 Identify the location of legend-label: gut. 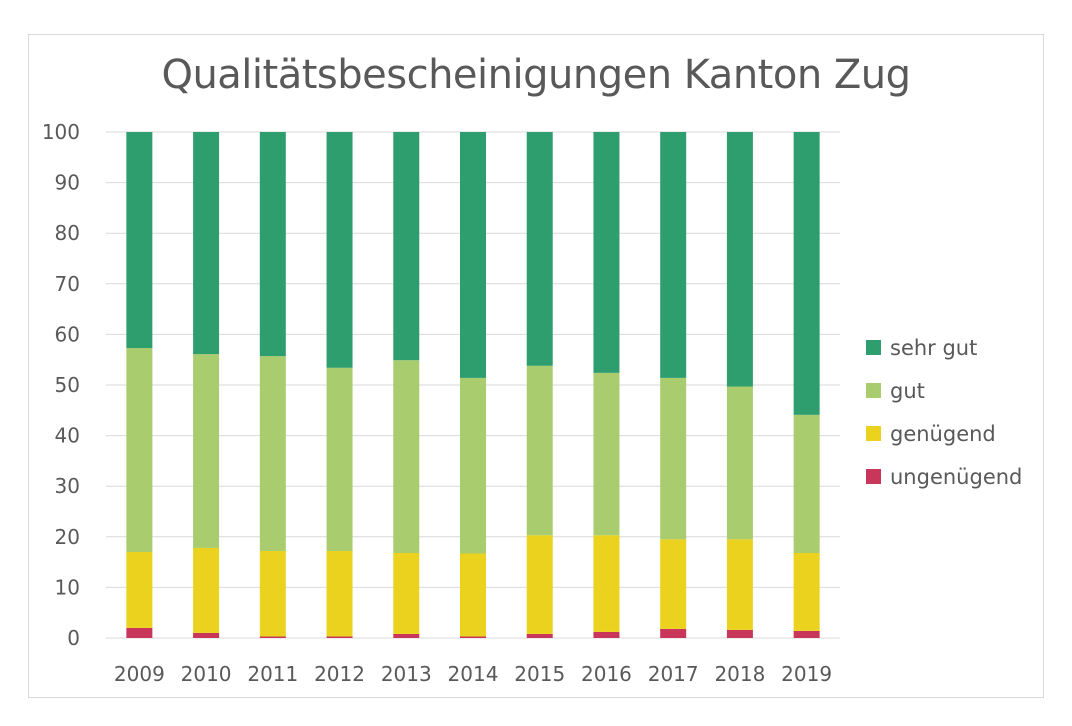
(907, 390).